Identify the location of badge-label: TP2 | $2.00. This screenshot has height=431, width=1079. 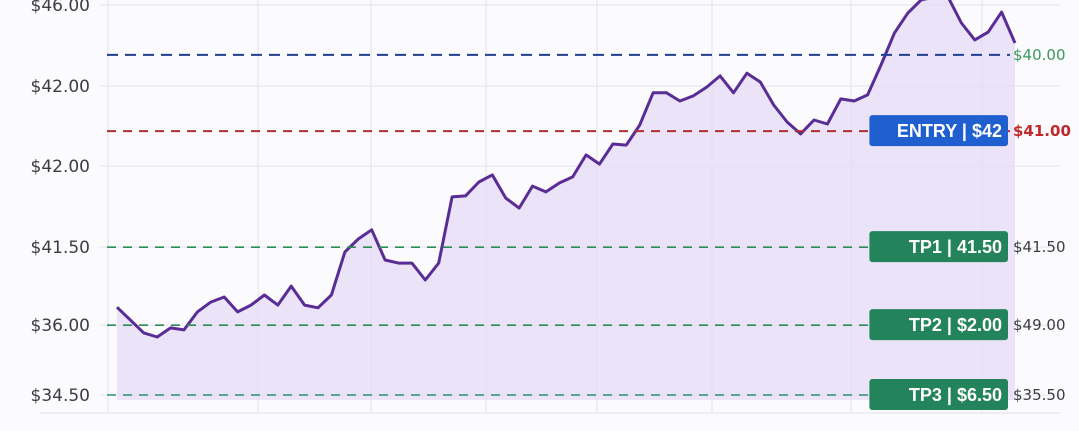
(955, 325).